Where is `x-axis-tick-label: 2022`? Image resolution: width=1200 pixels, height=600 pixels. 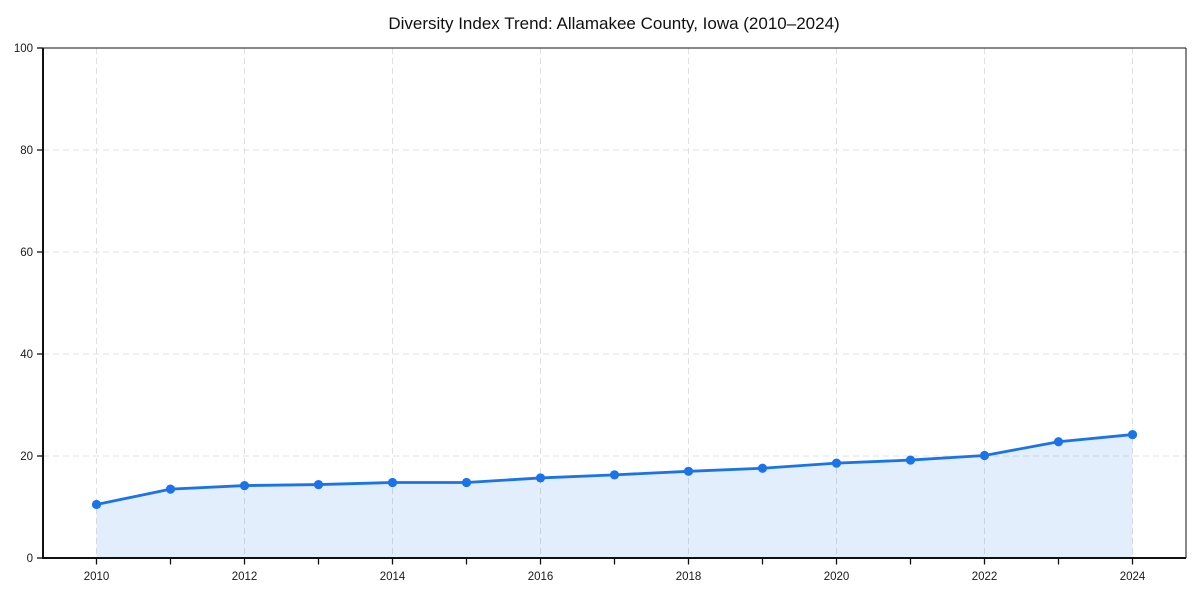 x-axis-tick-label: 2022 is located at coordinates (985, 577).